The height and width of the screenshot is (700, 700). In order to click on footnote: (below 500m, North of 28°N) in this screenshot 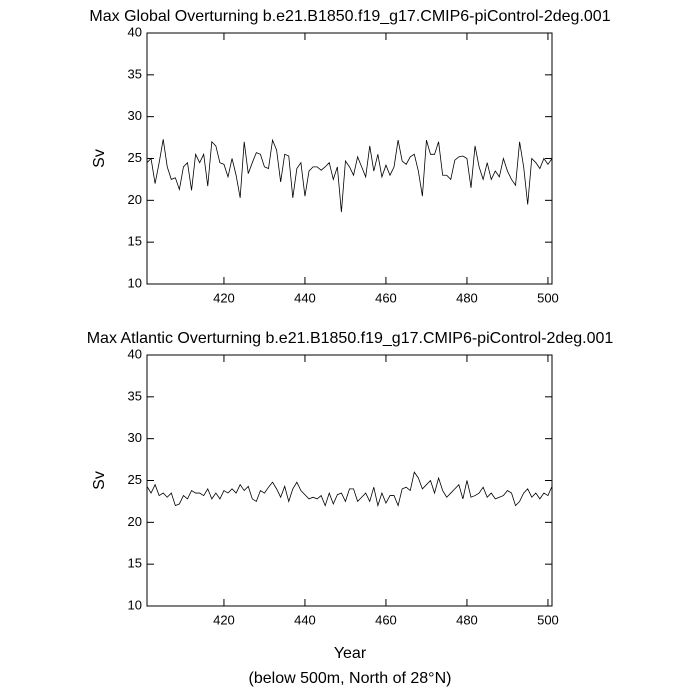, I will do `click(350, 678)`.